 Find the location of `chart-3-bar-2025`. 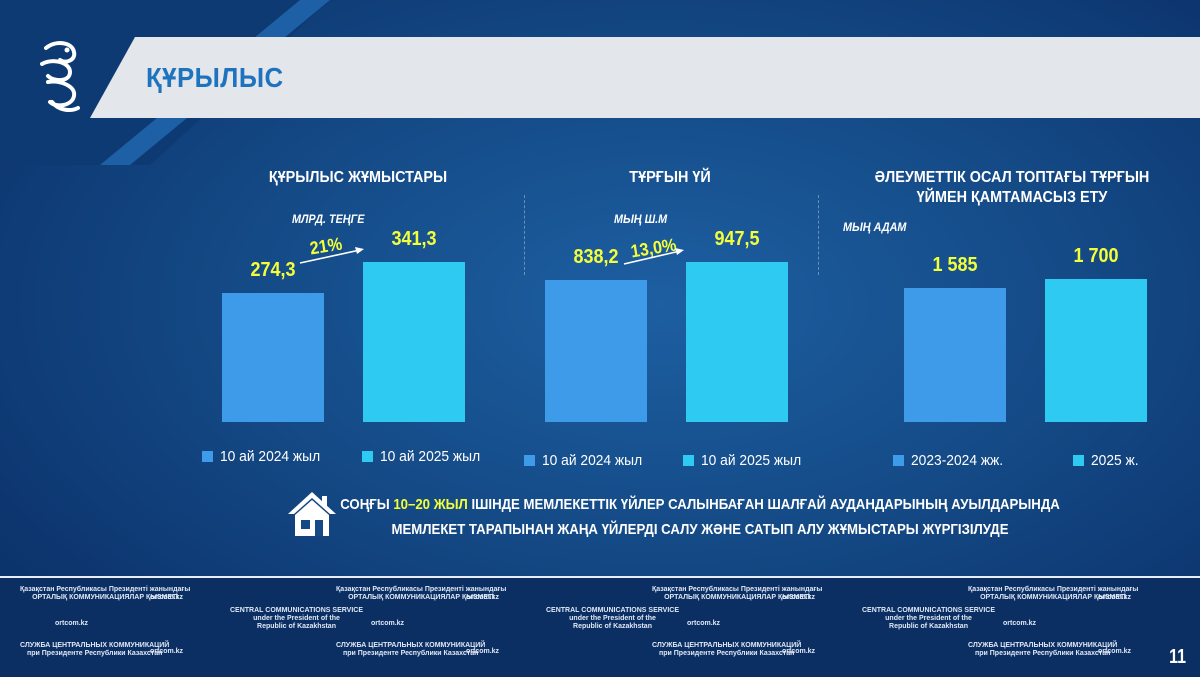

chart-3-bar-2025 is located at coordinates (1096, 350).